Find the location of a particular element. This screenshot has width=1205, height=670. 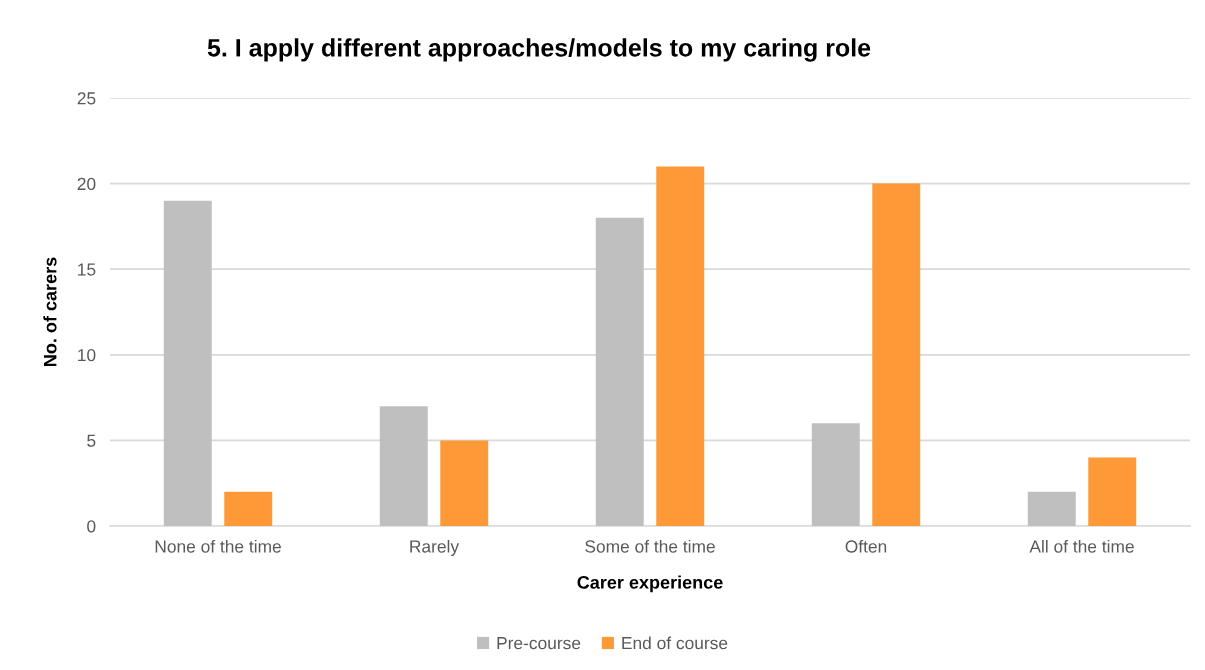

legend-label: Pre-course is located at coordinates (539, 643).